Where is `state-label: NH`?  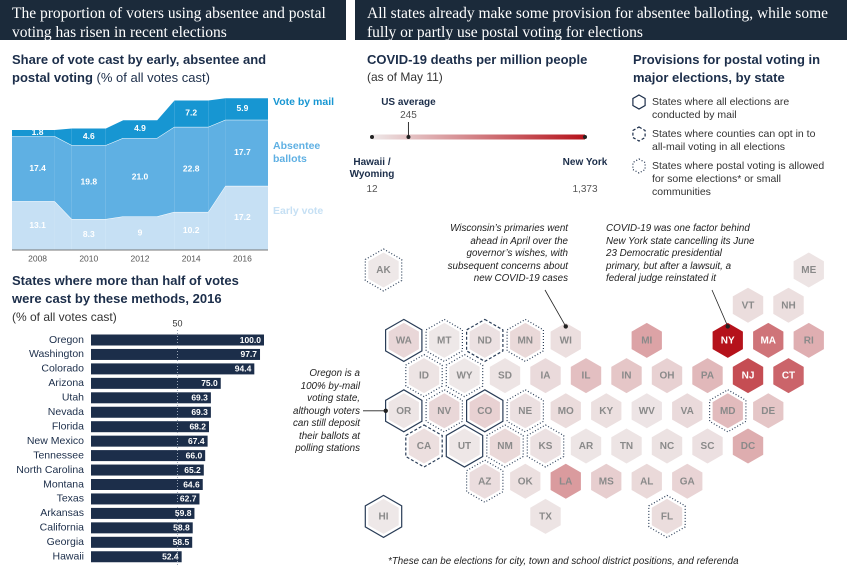
state-label: NH is located at coordinates (788, 305).